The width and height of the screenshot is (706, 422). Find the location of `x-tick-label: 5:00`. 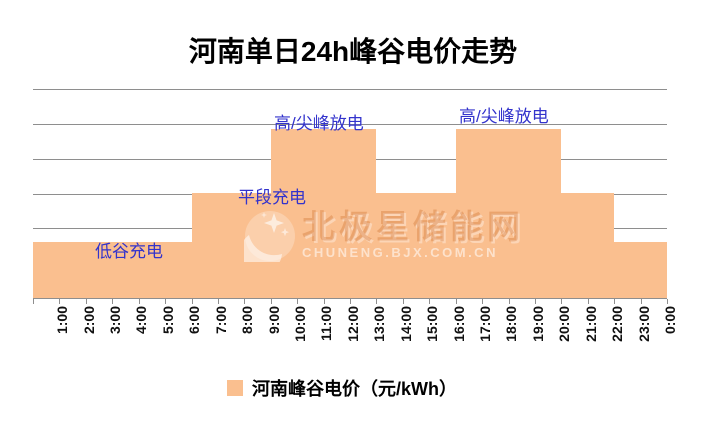

x-tick-label: 5:00 is located at coordinates (167, 320).